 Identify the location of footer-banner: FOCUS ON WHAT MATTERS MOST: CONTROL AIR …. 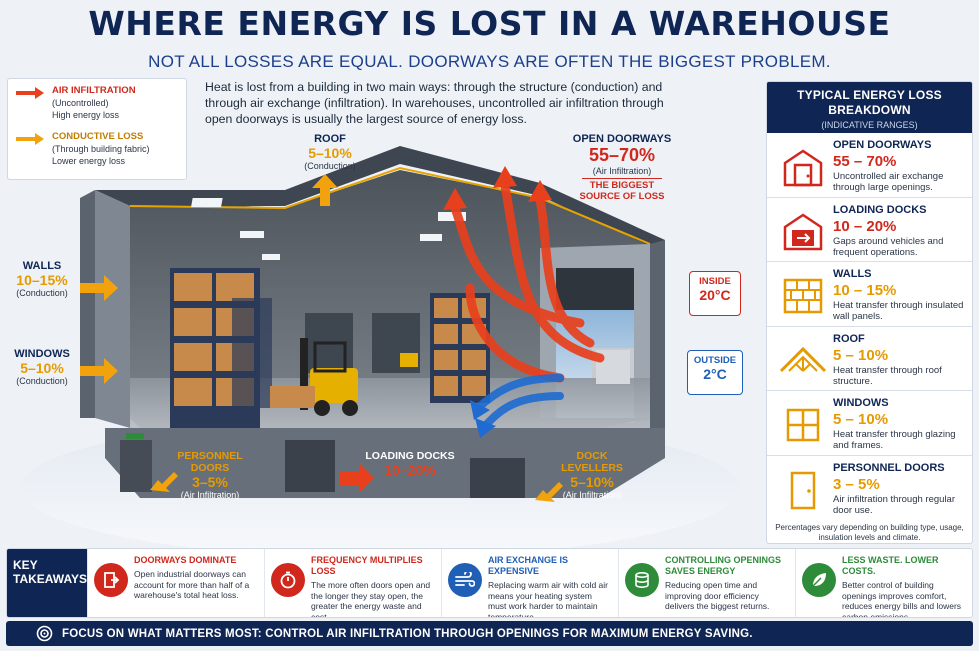
(489, 633).